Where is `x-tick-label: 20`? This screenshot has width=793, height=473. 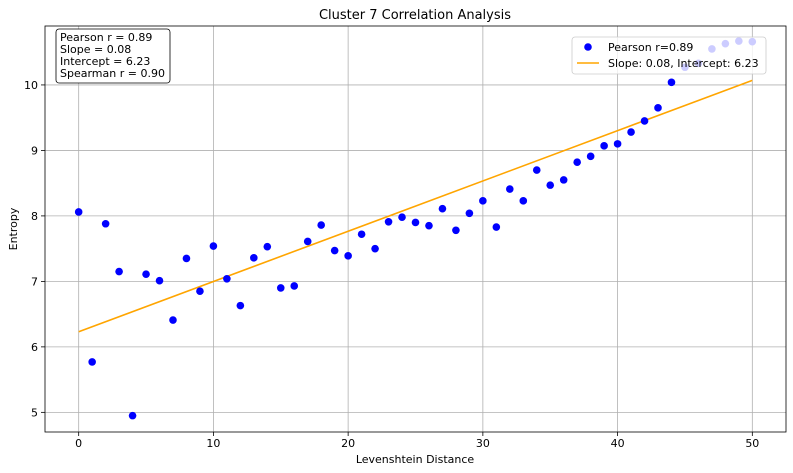 x-tick-label: 20 is located at coordinates (348, 443).